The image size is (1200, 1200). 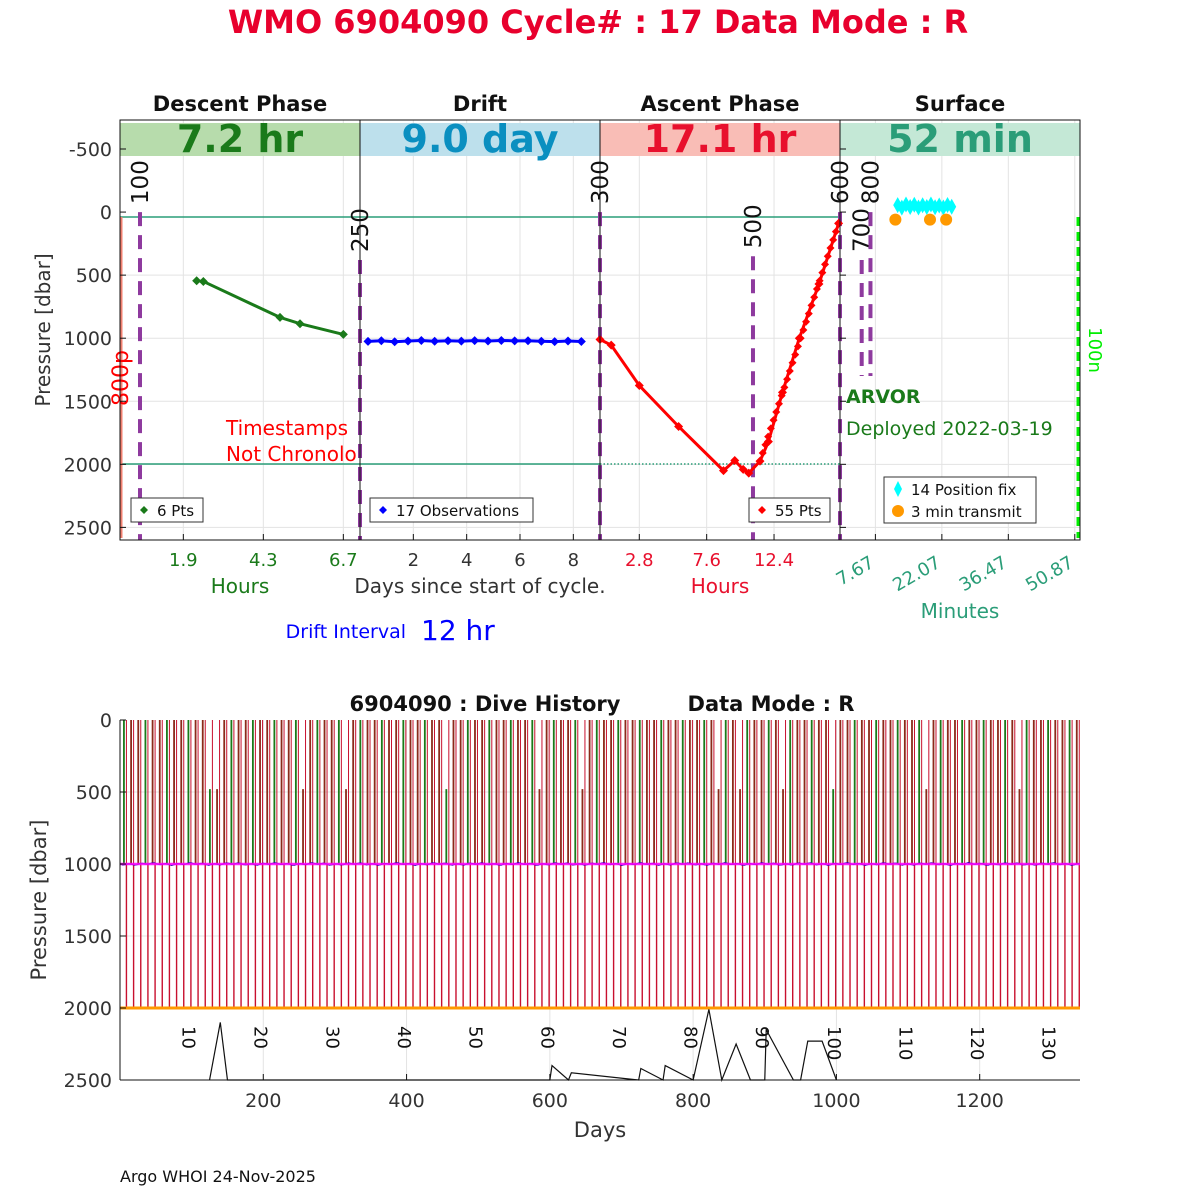 I want to click on top-y-tick-label: -500, so click(x=90, y=150).